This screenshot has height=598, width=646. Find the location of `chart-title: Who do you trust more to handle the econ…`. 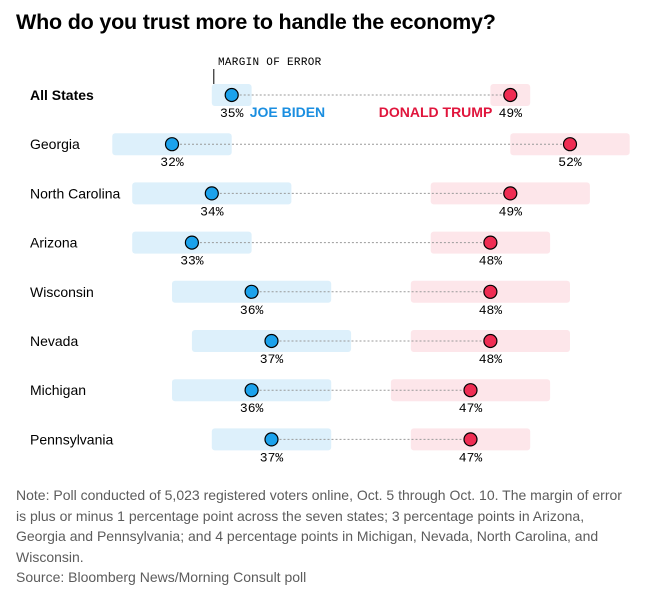

chart-title: Who do you trust more to handle the econ… is located at coordinates (256, 22).